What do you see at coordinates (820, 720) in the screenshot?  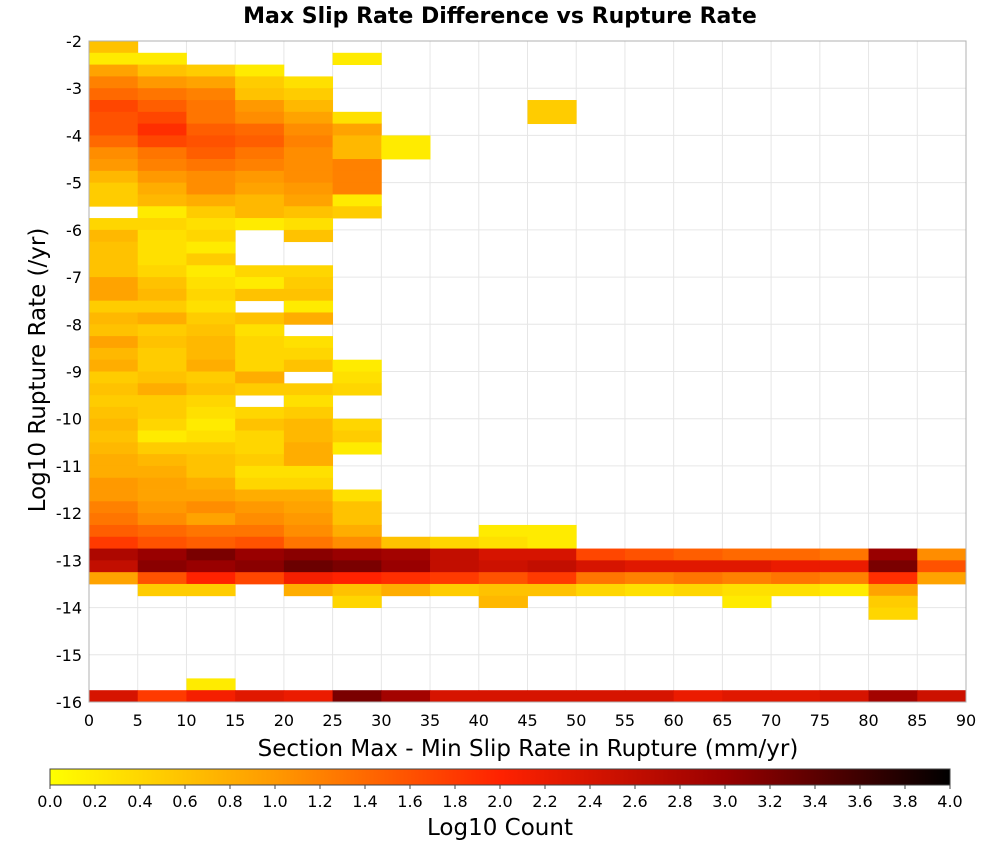 I see `x-tick-label: 75` at bounding box center [820, 720].